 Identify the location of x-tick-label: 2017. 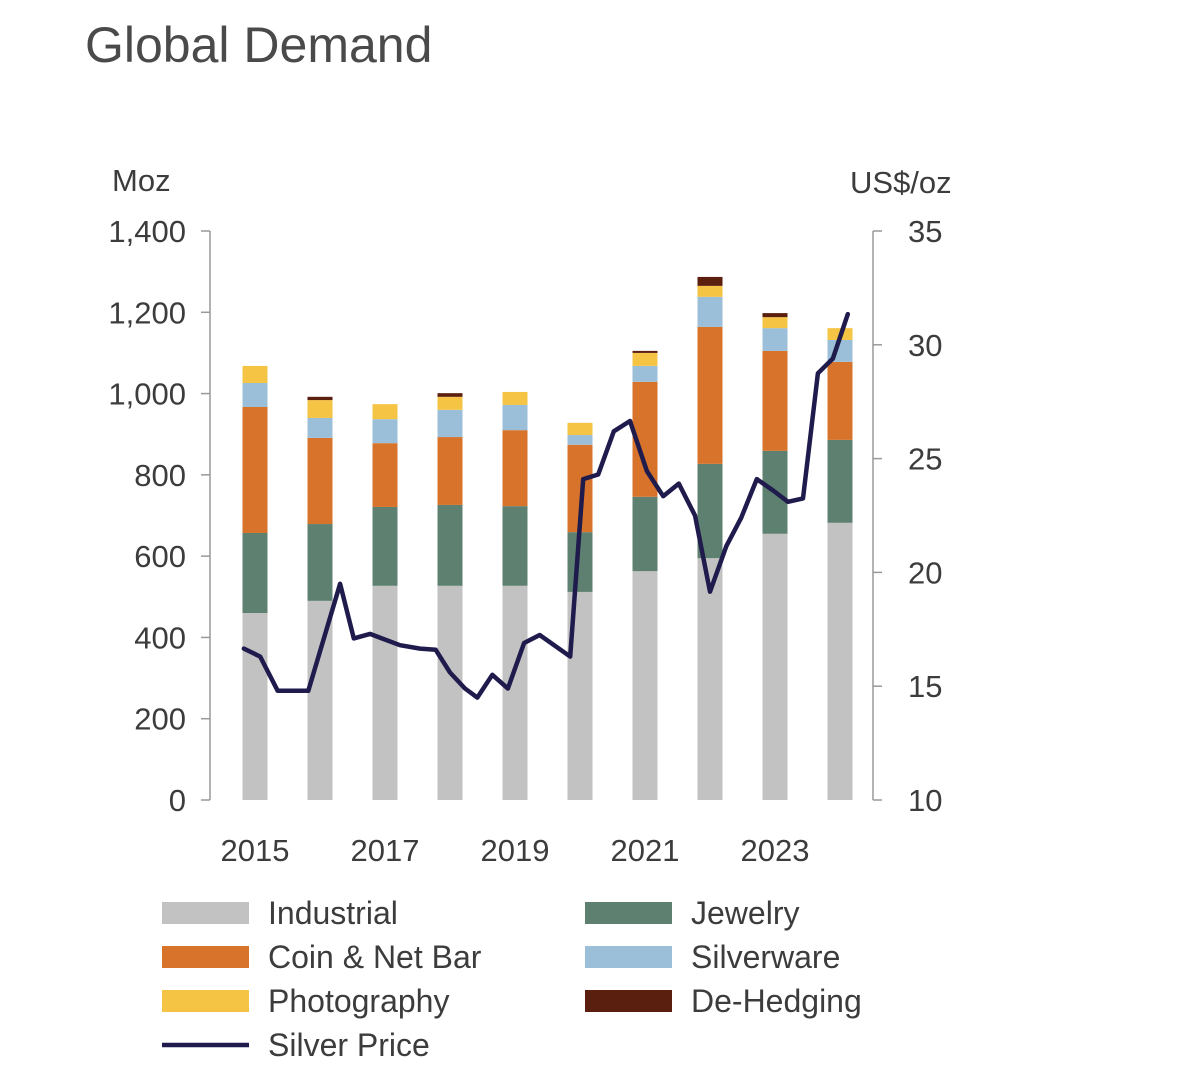
(385, 850).